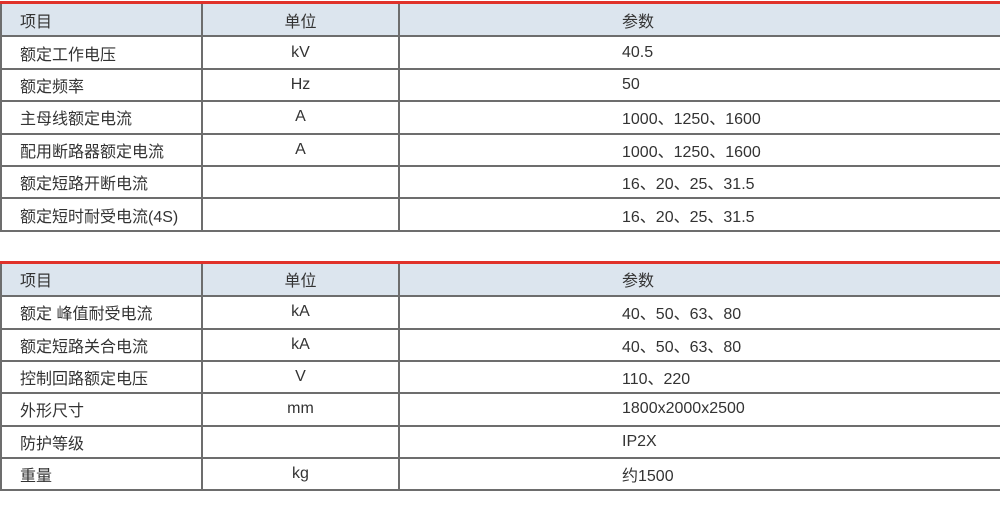 The width and height of the screenshot is (1000, 520). I want to click on table-row: 额定 峰值耐受电流 kA 40、50、63、80, so click(500, 312).